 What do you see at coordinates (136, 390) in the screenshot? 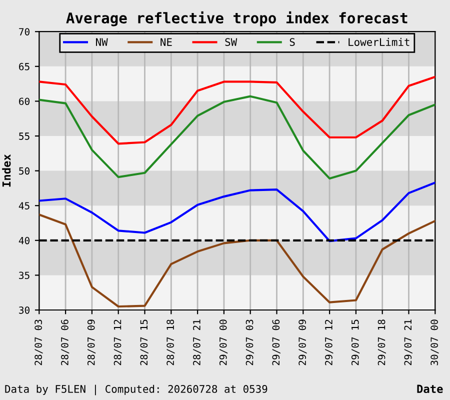
I see `text: Data by F5LEN | Computed: 20260728 at 0539` at bounding box center [136, 390].